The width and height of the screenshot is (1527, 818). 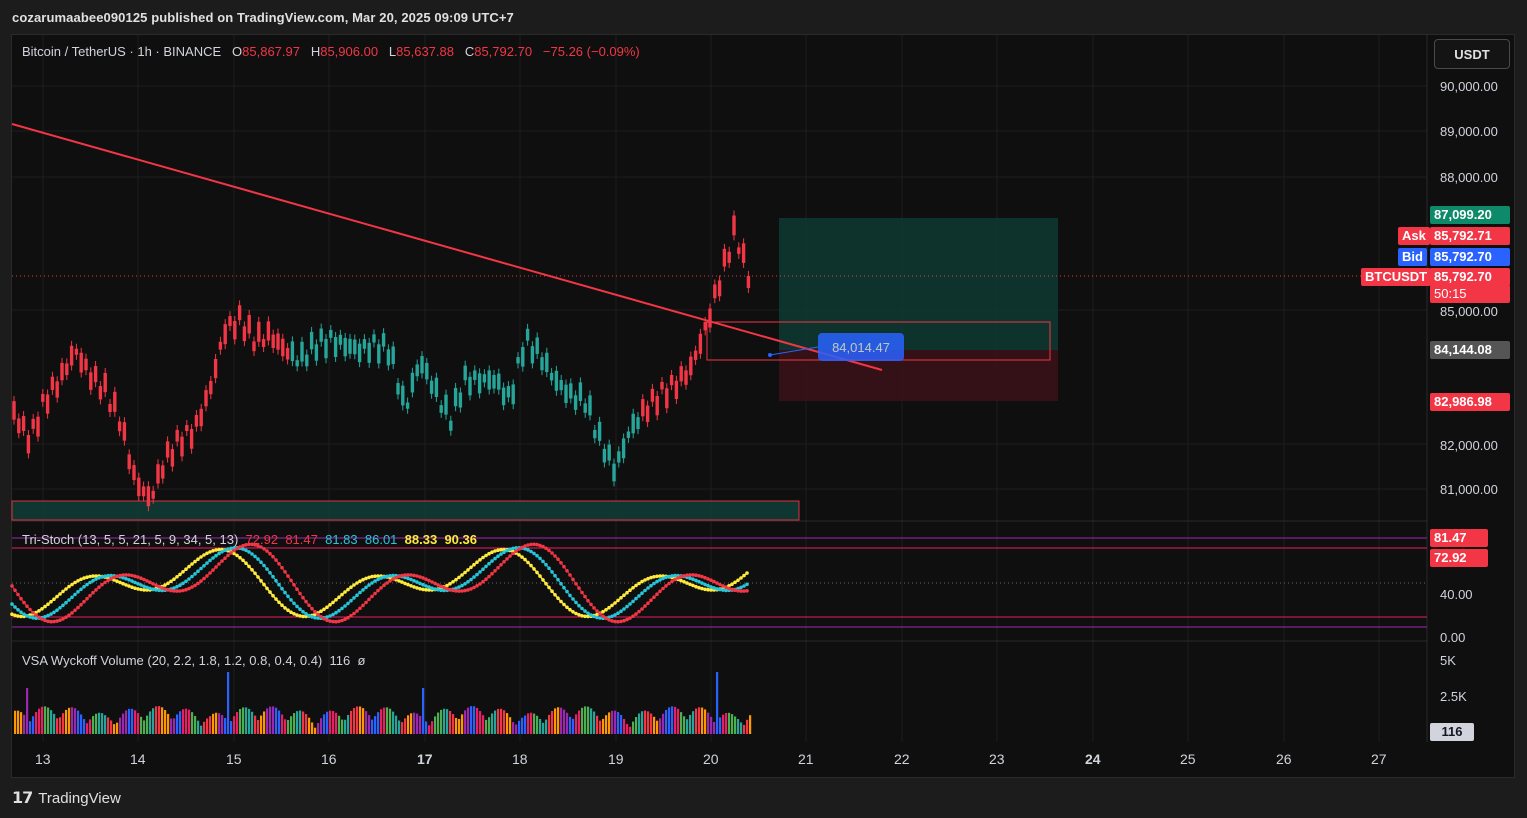 What do you see at coordinates (1470, 402) in the screenshot?
I see `stop-price-tag: 82,986.98` at bounding box center [1470, 402].